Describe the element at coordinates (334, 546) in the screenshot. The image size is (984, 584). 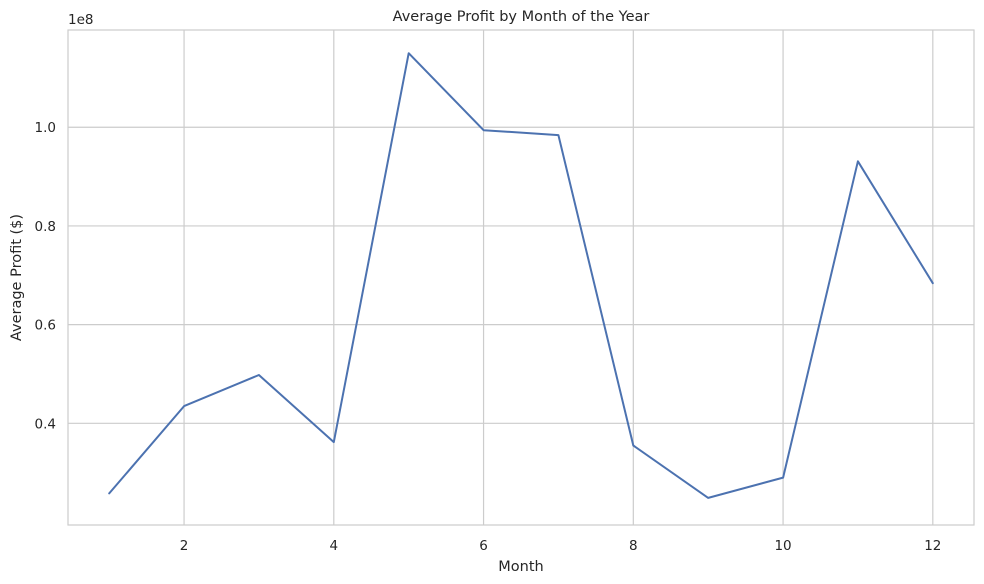
I see `x-tick-label: 4` at that location.